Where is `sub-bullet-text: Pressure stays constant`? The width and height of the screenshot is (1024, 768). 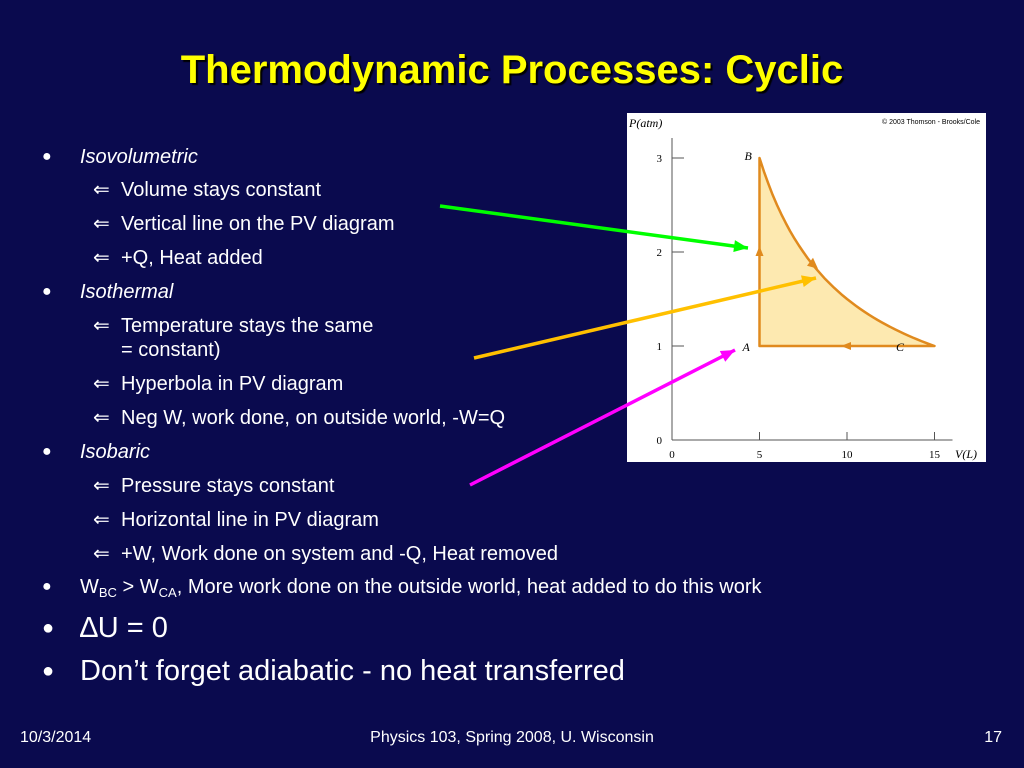 sub-bullet-text: Pressure stays constant is located at coordinates (228, 486).